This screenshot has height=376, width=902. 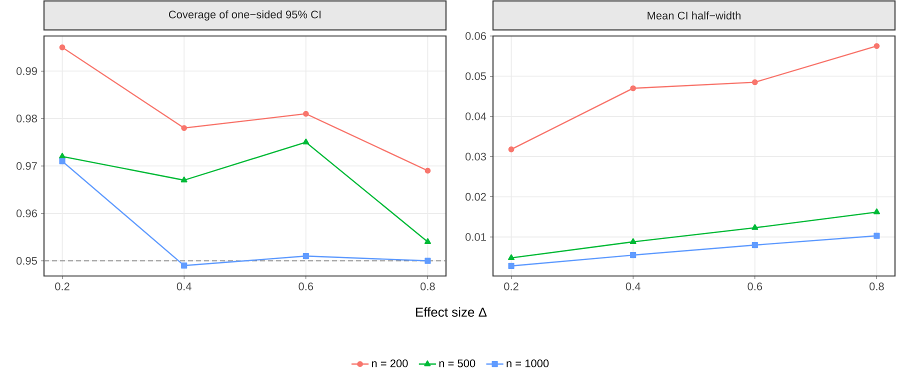 What do you see at coordinates (475, 36) in the screenshot?
I see `y-tick-label: 0.06` at bounding box center [475, 36].